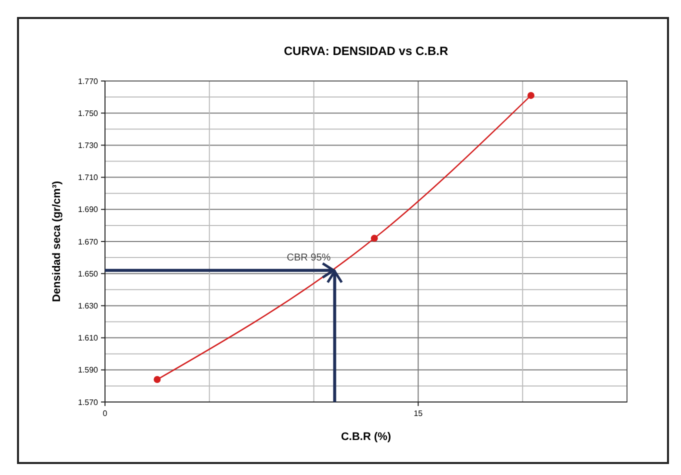 This screenshot has width=681, height=475. What do you see at coordinates (366, 51) in the screenshot?
I see `chart-title: CURVA: DENSIDAD vs C.B.R` at bounding box center [366, 51].